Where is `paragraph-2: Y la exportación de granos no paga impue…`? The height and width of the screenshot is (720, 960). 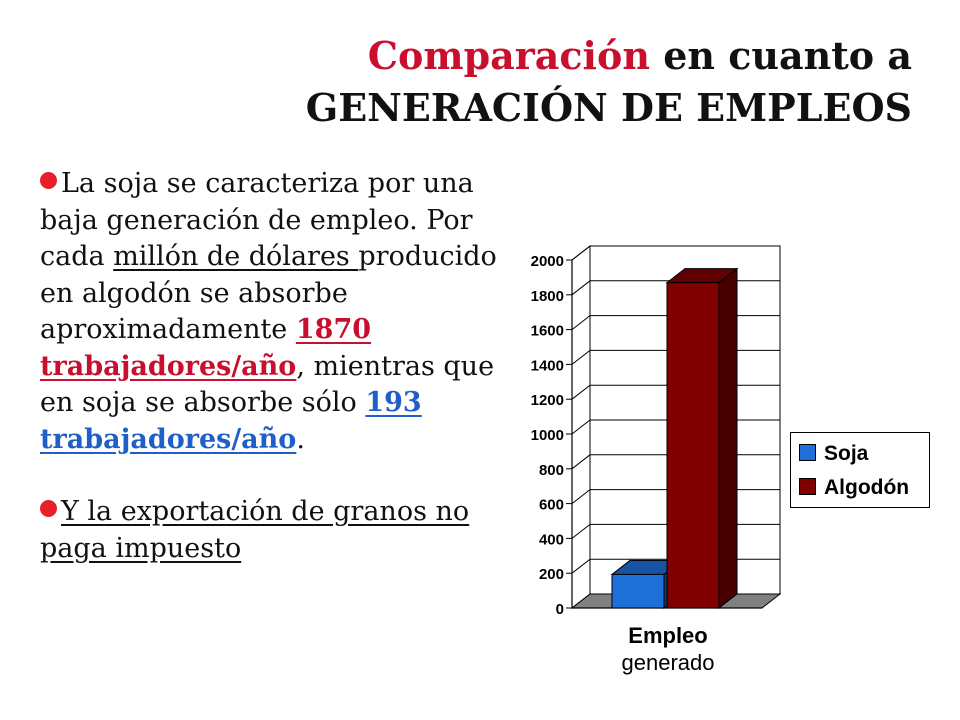
paragraph-2: Y la exportación de granos no paga impue… is located at coordinates (270, 530).